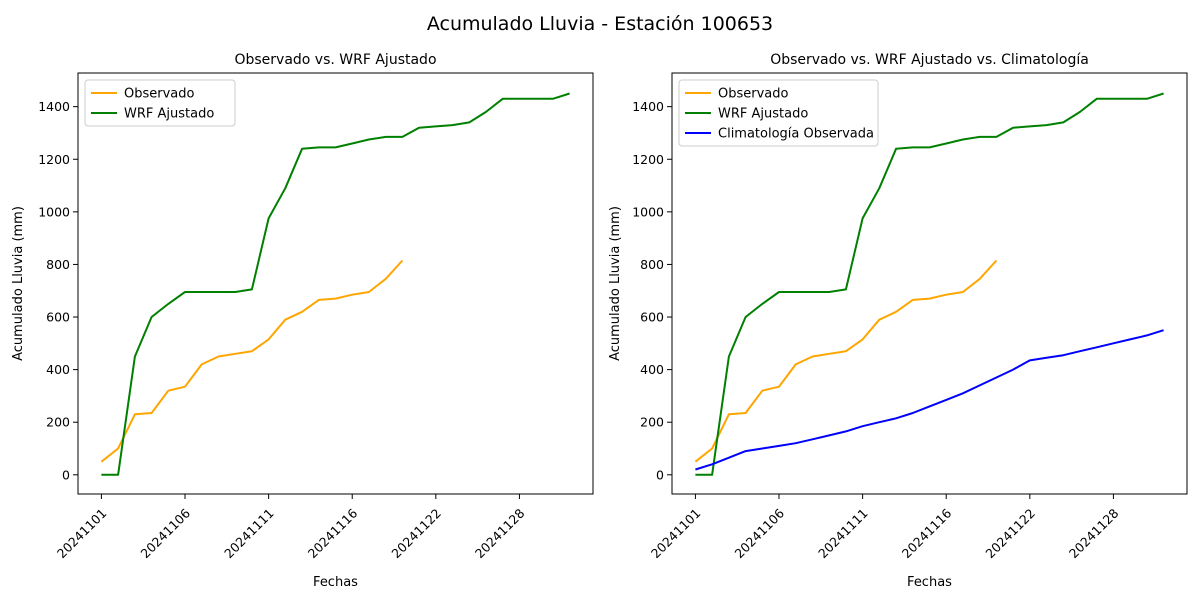  I want to click on right-x-axis-label: Fechas, so click(929, 582).